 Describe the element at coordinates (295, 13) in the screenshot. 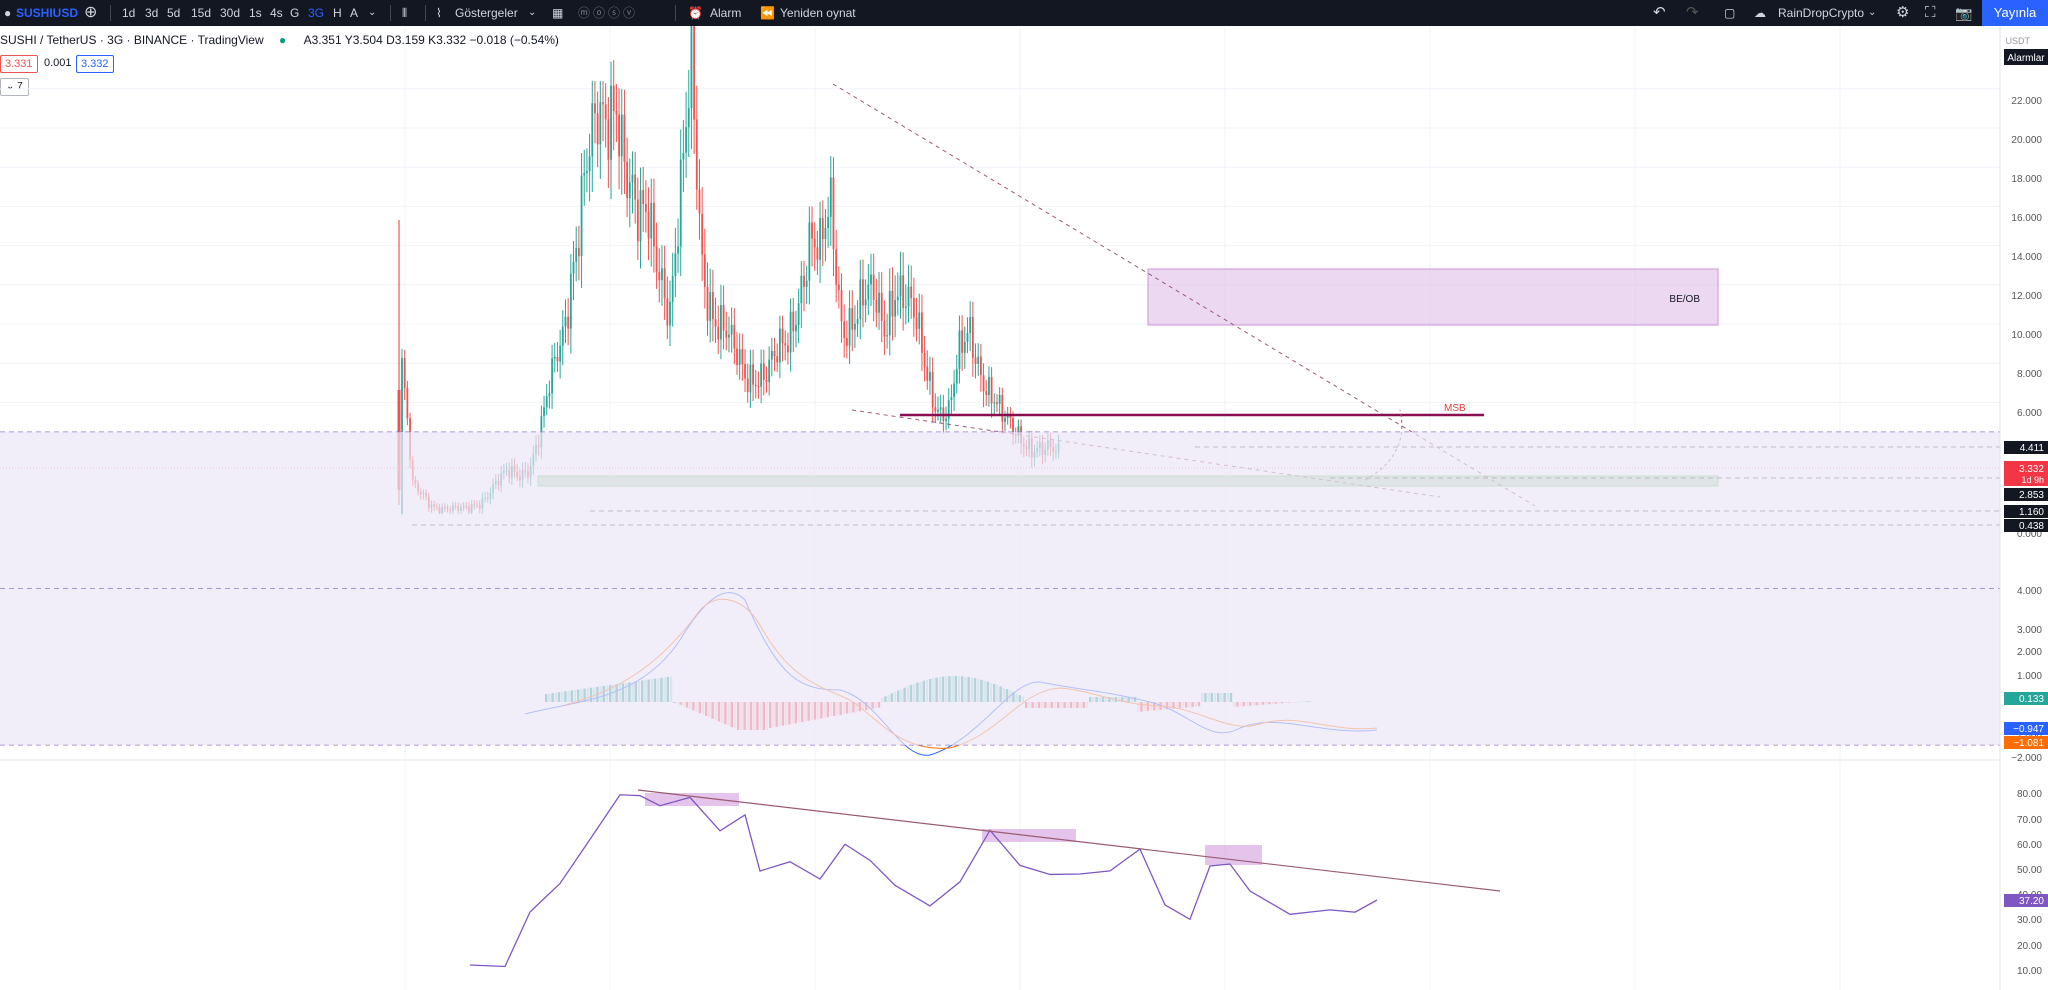

I see `interval-g: G` at that location.